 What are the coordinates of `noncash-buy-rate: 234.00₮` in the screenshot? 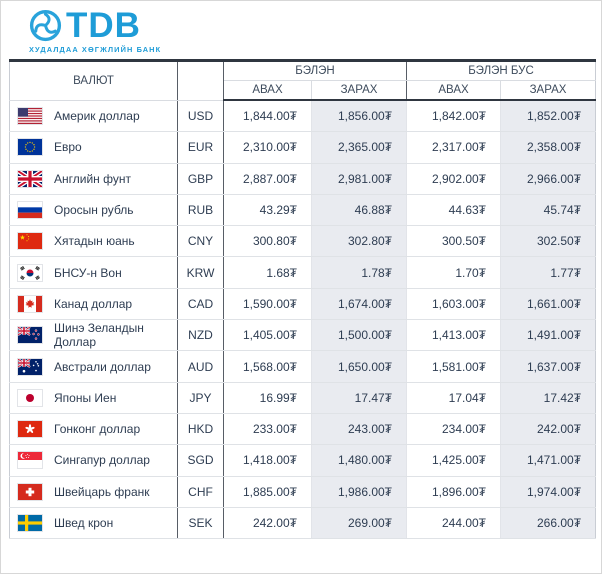 It's located at (453, 429).